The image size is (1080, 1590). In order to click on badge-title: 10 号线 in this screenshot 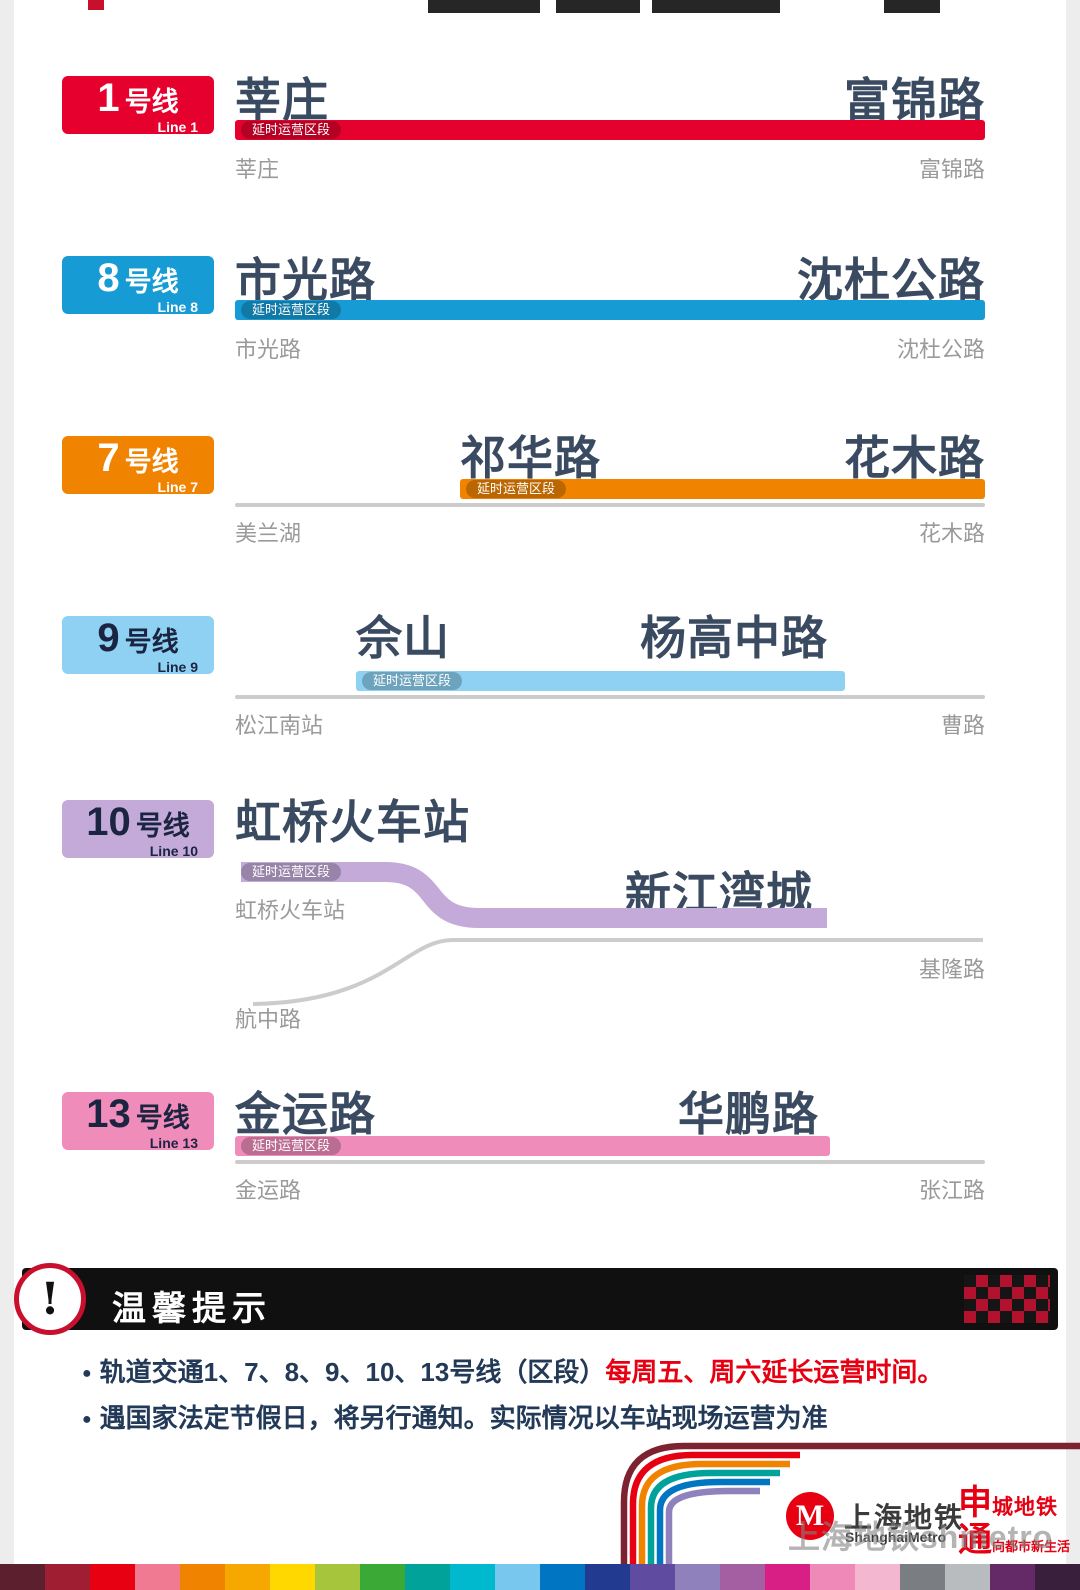, I will do `click(138, 822)`.